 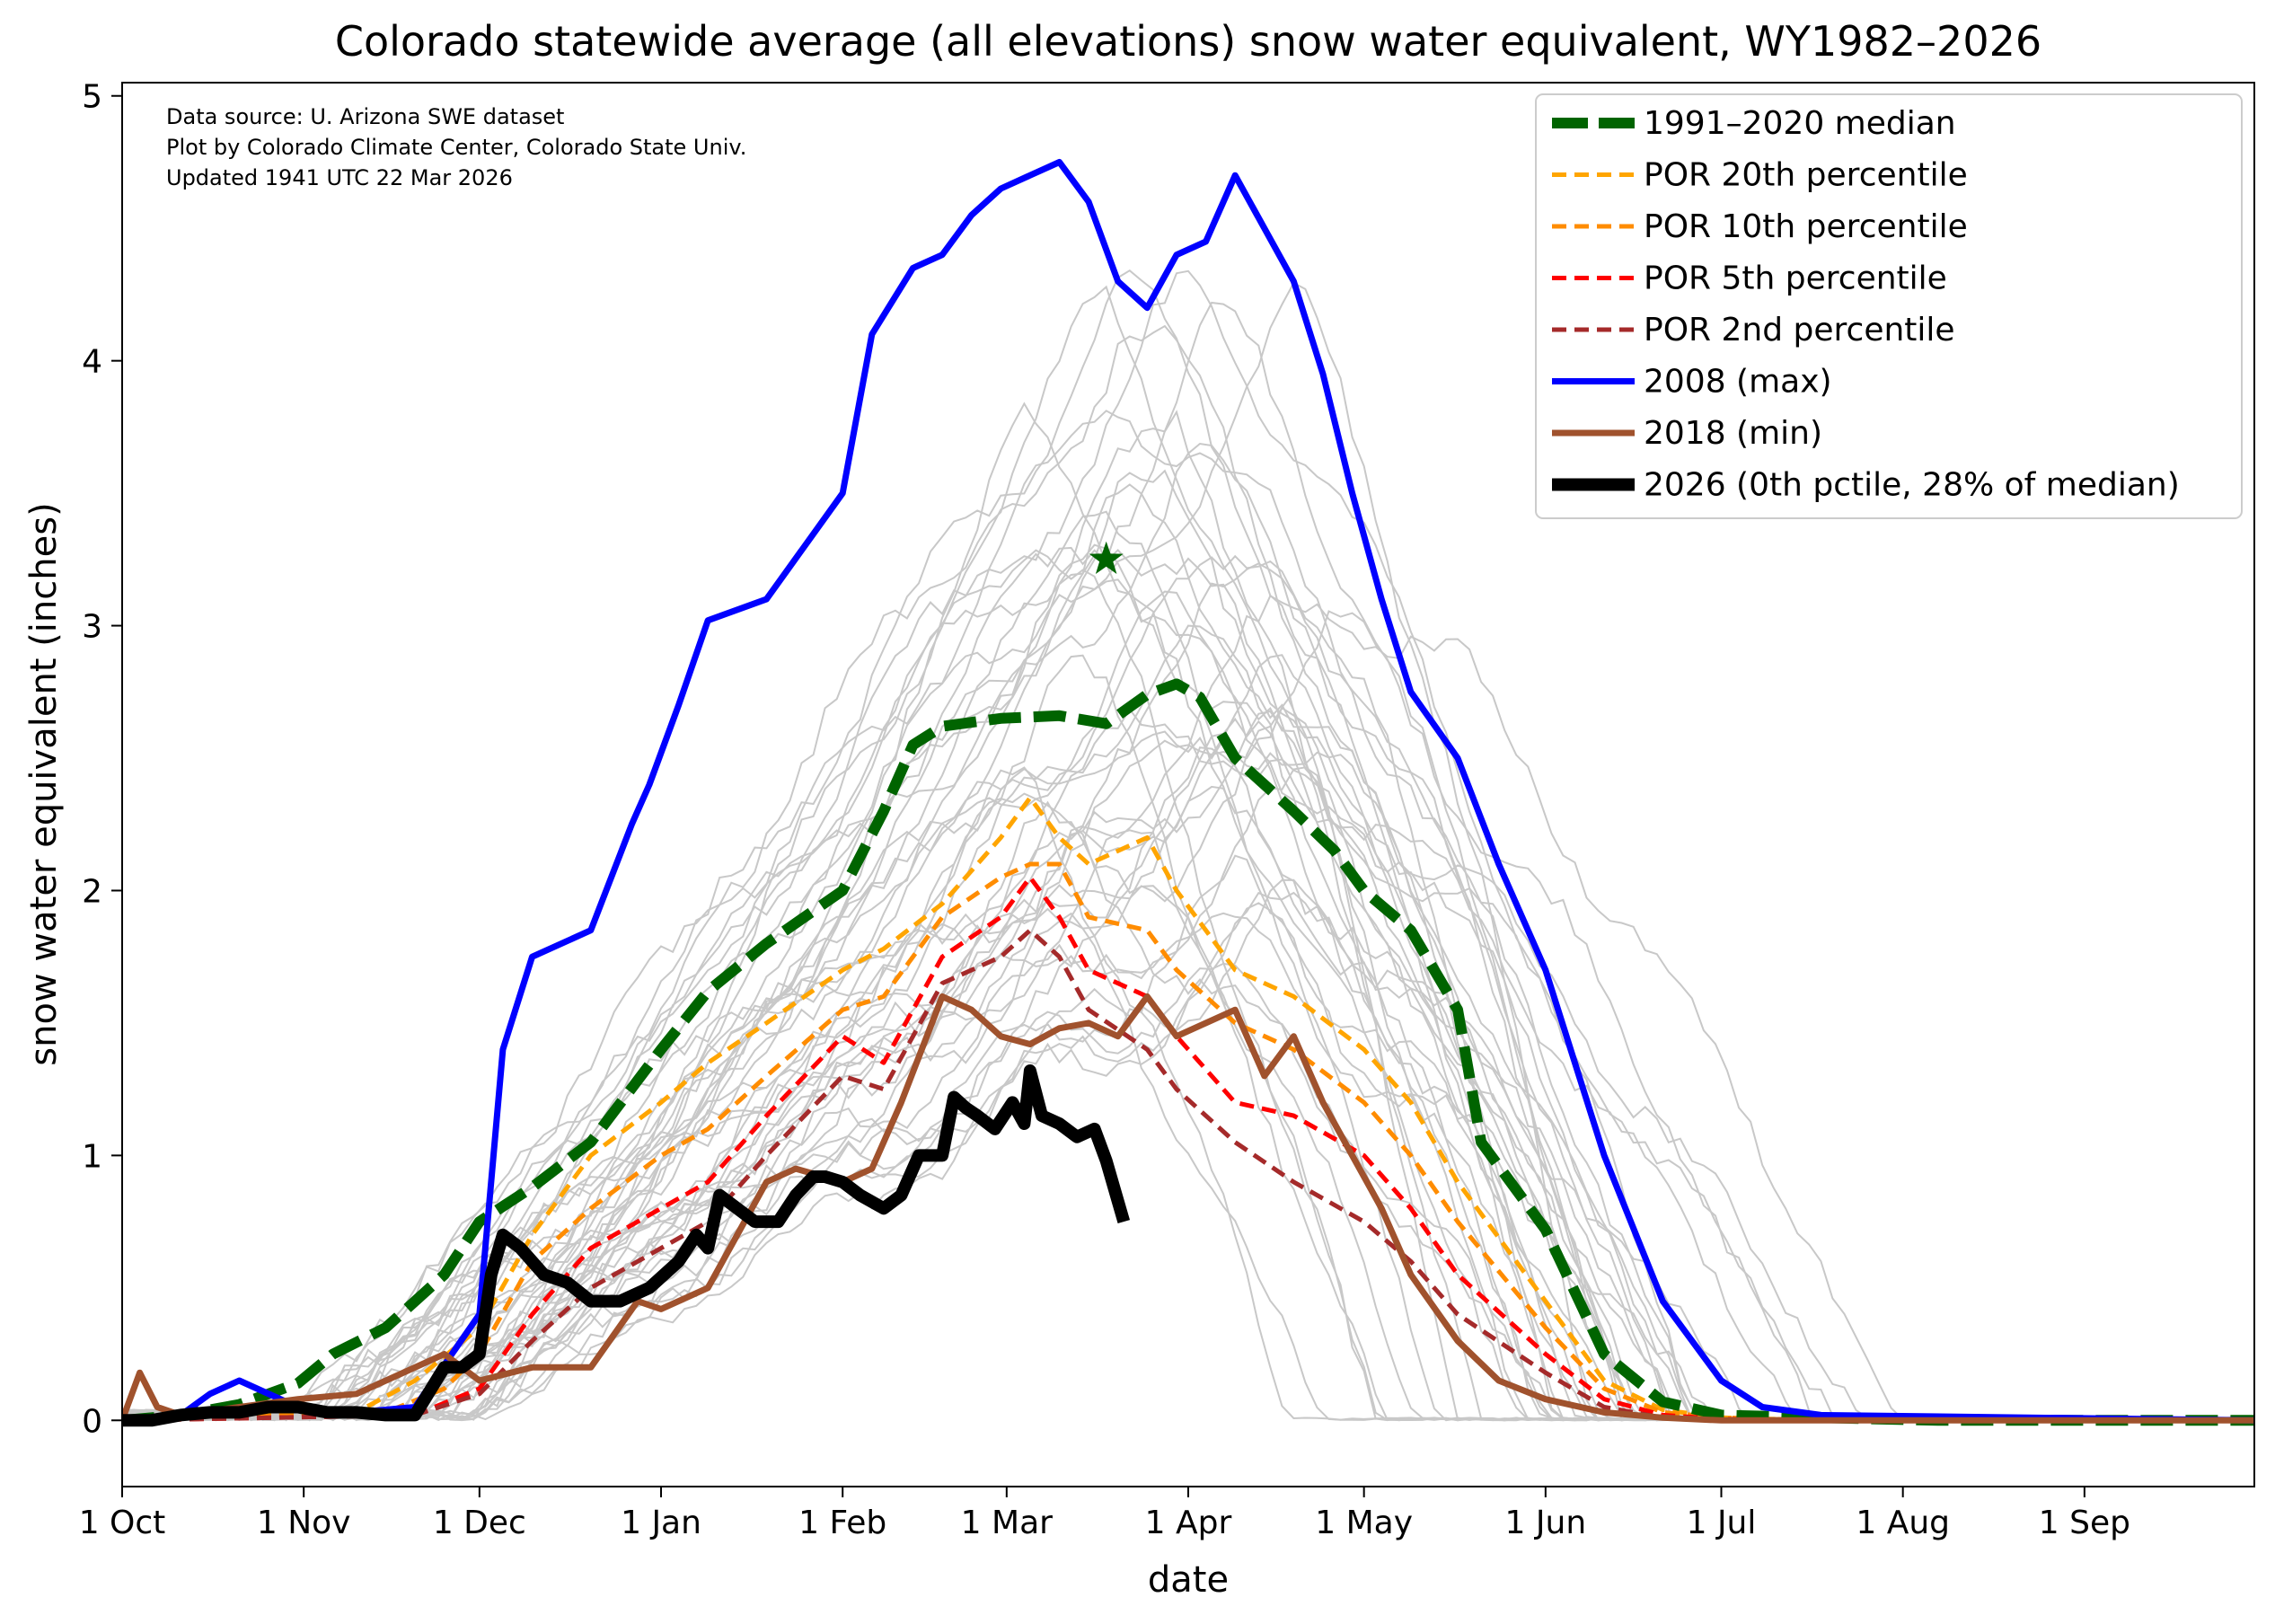 What do you see at coordinates (44, 783) in the screenshot?
I see `y-axis-label: snow water equivalent (inches)` at bounding box center [44, 783].